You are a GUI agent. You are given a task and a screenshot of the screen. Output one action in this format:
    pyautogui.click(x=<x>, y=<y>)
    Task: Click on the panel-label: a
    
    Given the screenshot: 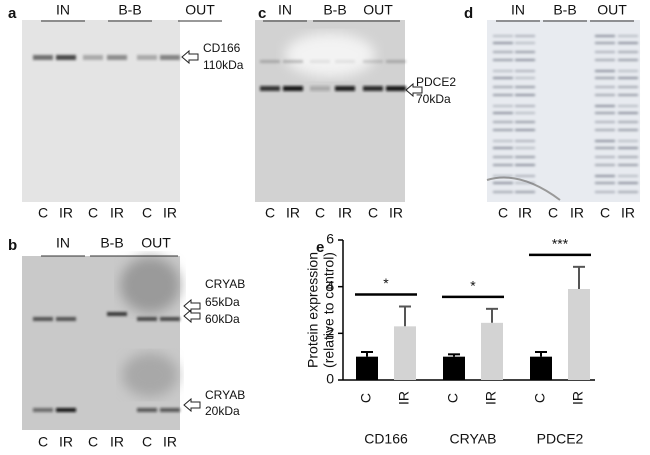 What is the action you would take?
    pyautogui.click(x=12, y=13)
    